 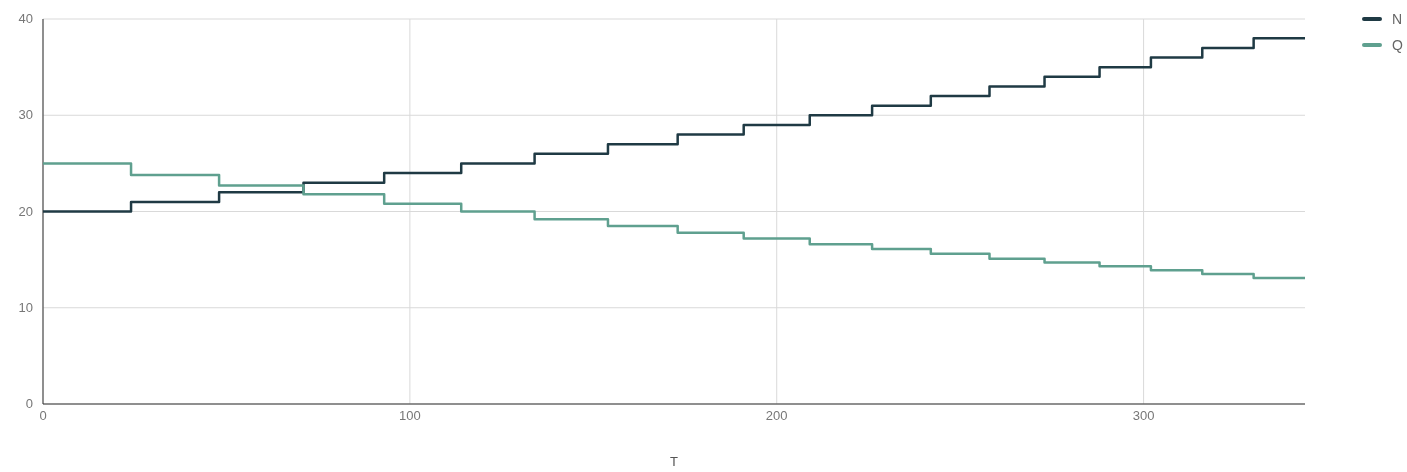 What do you see at coordinates (25, 211) in the screenshot?
I see `y-tick-label: 20` at bounding box center [25, 211].